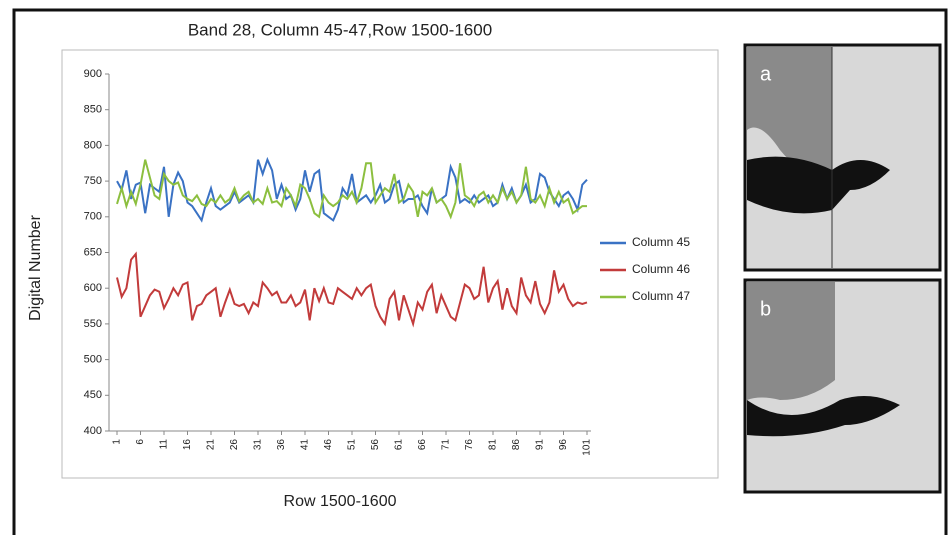 The width and height of the screenshot is (949, 535). What do you see at coordinates (340, 501) in the screenshot?
I see `x-axis-title: Row 1500-1600` at bounding box center [340, 501].